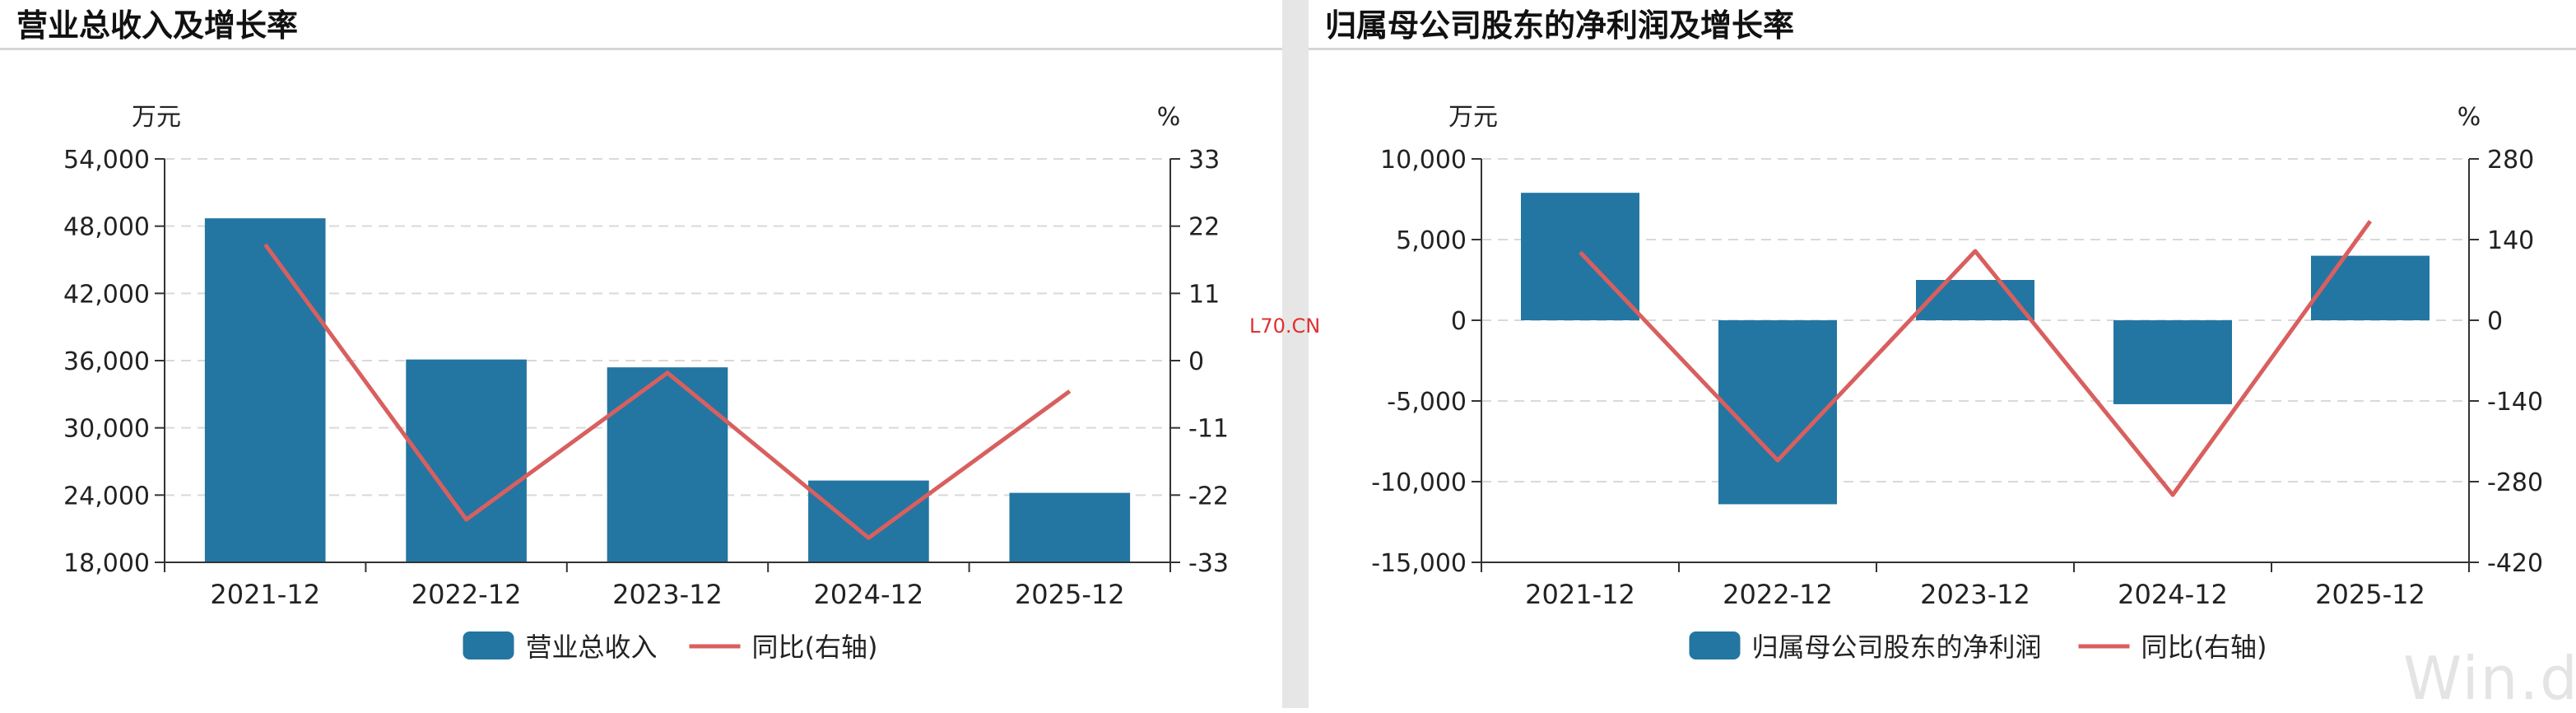 The height and width of the screenshot is (713, 2576). I want to click on right-tick-label: -22, so click(1208, 496).